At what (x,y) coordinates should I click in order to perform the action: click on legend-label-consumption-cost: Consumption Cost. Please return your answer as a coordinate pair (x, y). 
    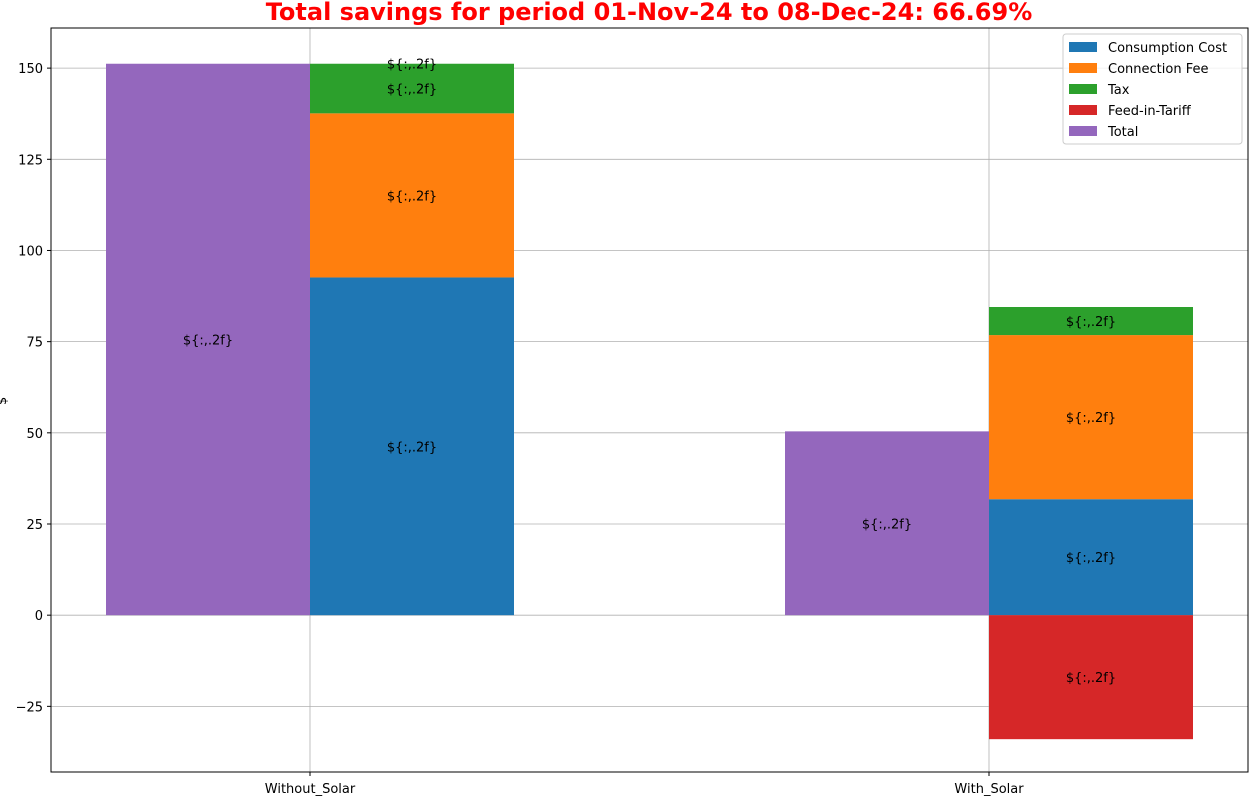
    Looking at the image, I should click on (1167, 48).